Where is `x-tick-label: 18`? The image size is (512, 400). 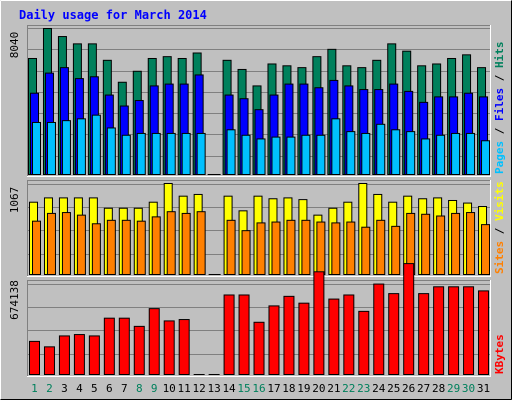 x-tick-label: 18 is located at coordinates (288, 388).